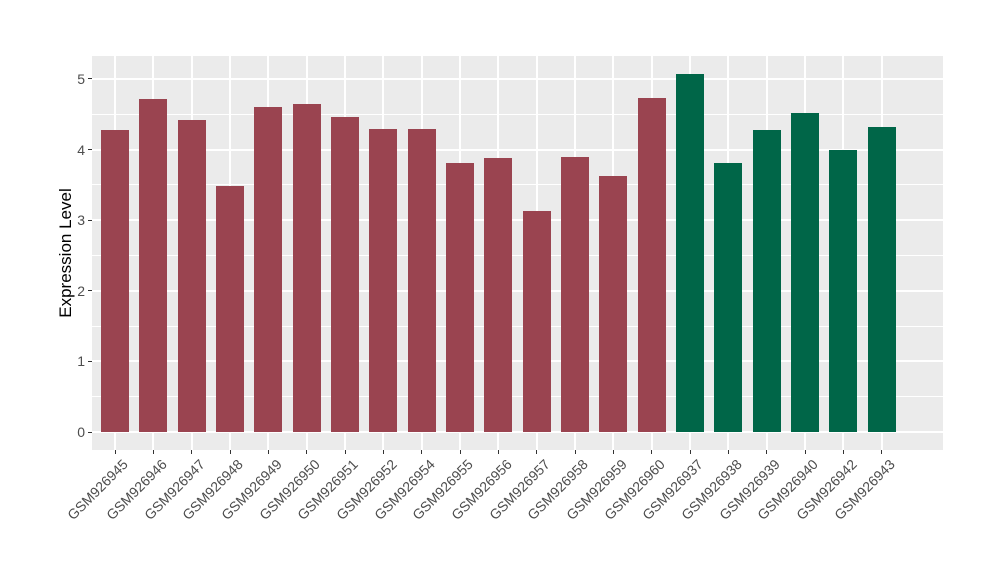  I want to click on y-tick-label: 5, so click(81, 78).